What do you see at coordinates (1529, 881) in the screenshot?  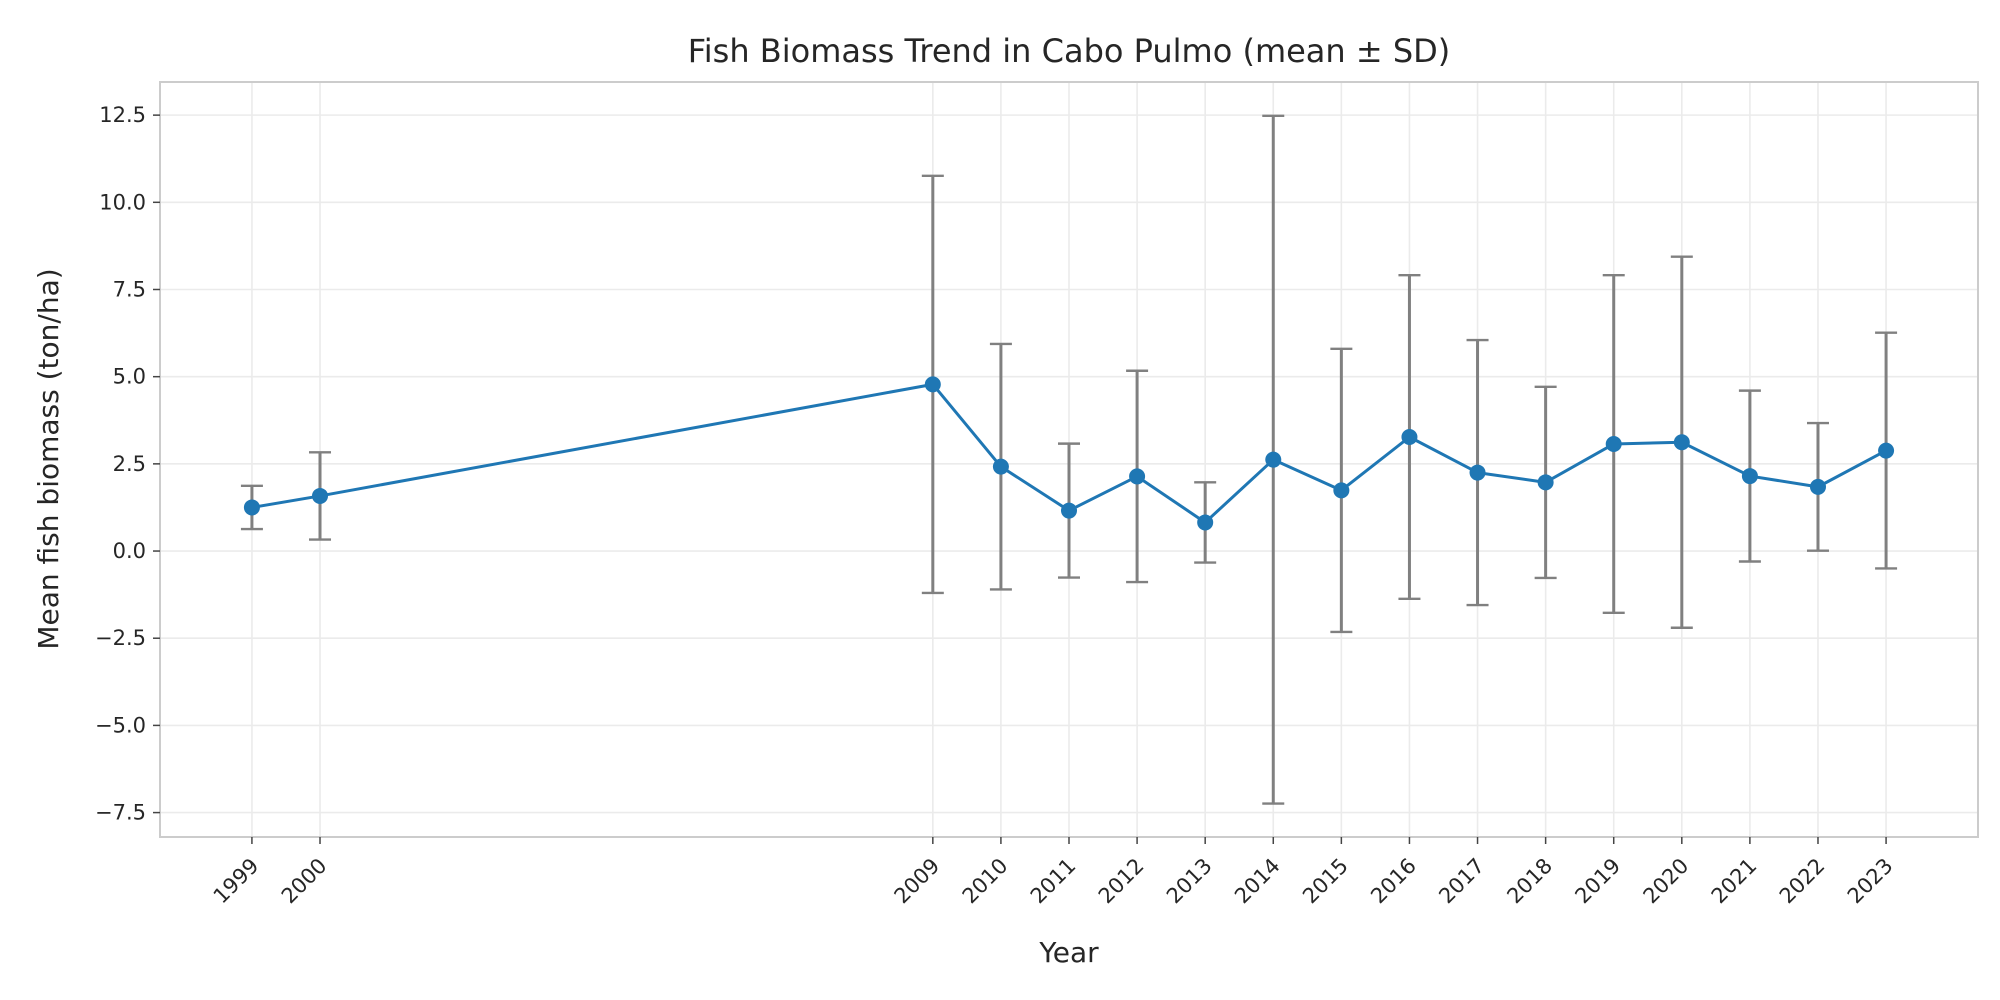 I see `x-tick-label: 2018` at bounding box center [1529, 881].